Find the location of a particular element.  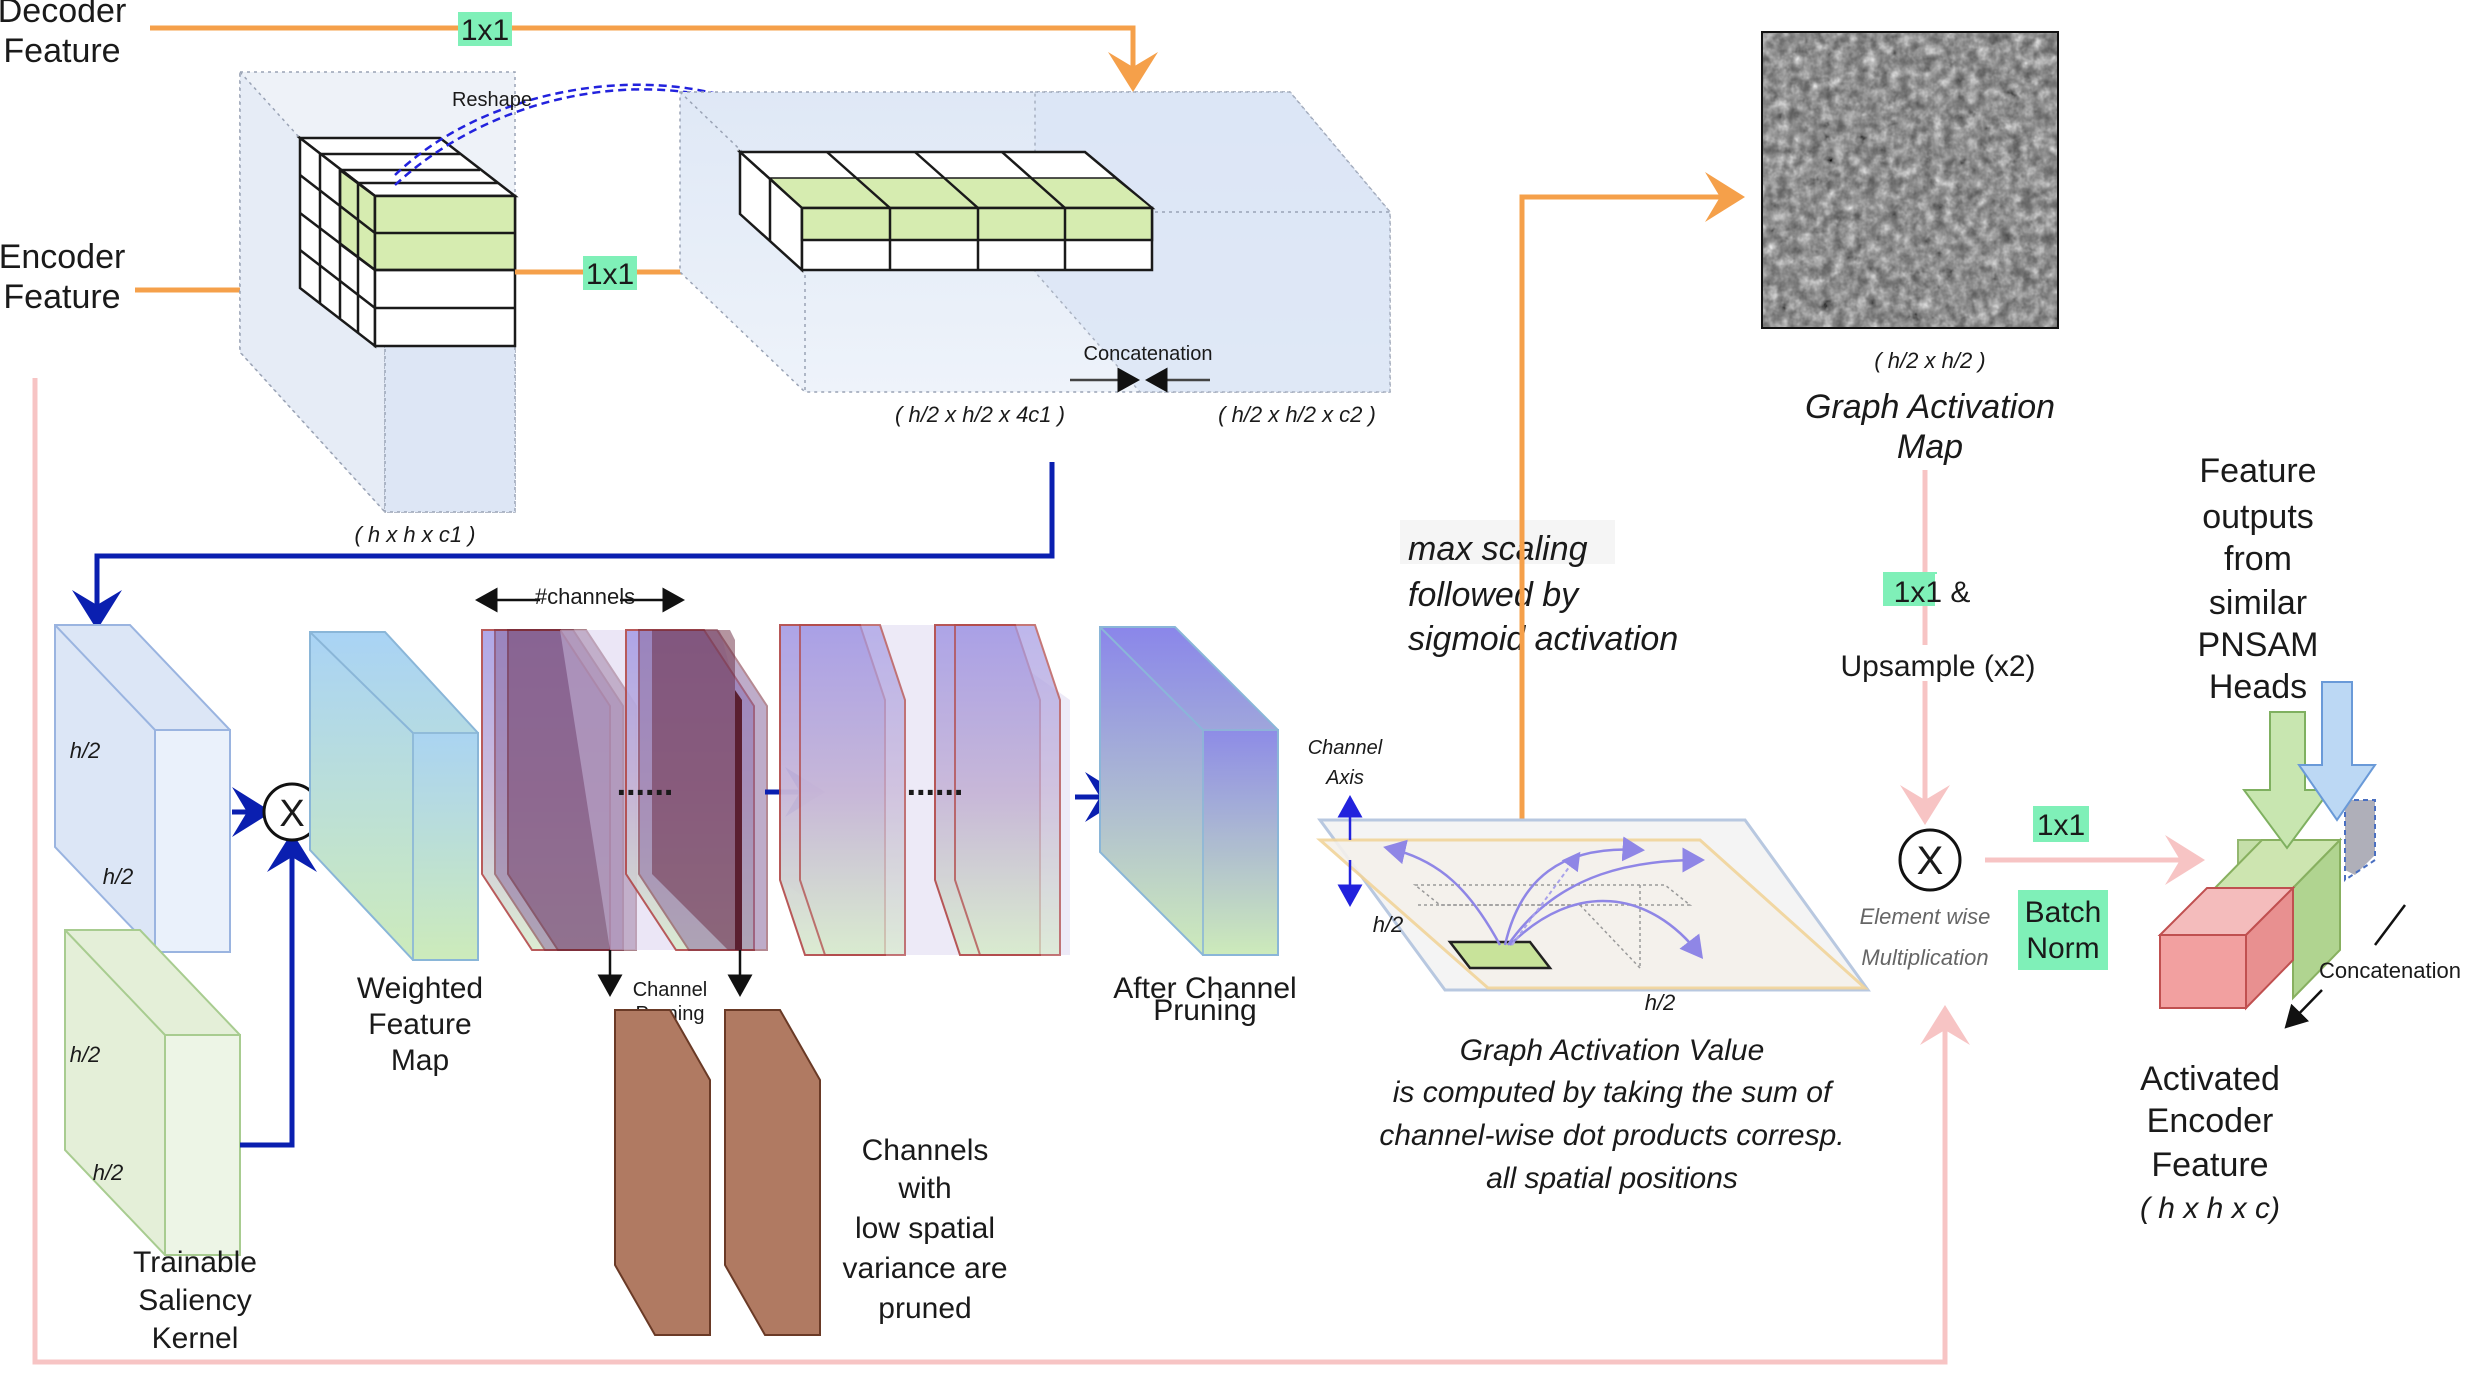

trainable-kernel-label: Trainable Saliency Kernel is located at coordinates (195, 1300).